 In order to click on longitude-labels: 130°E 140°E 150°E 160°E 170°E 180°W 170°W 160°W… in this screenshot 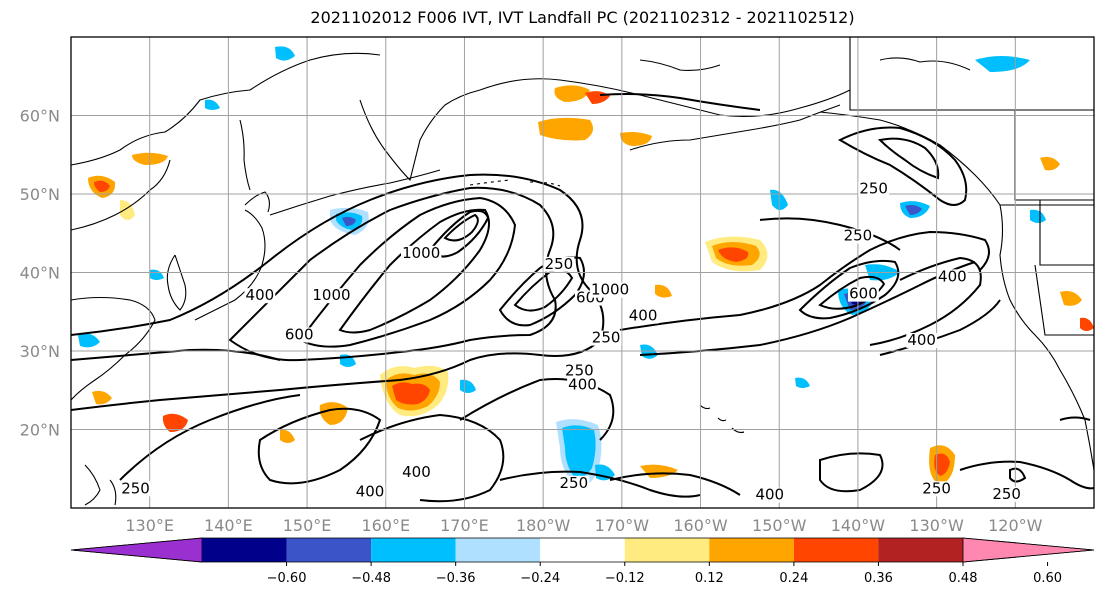, I will do `click(583, 525)`.